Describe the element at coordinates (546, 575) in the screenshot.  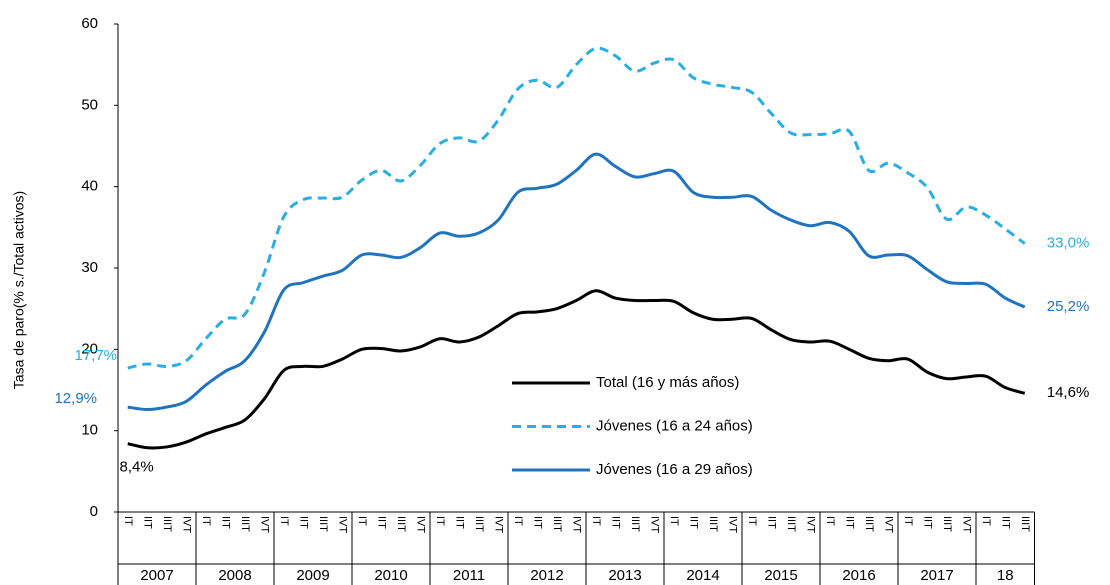
I see `year-label: 2012` at that location.